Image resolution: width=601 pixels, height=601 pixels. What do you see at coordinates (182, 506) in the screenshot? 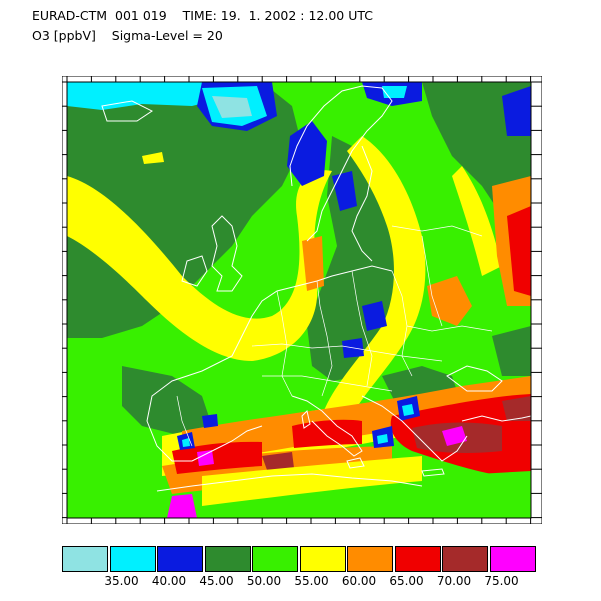
I see `field-magenta-bottom` at bounding box center [182, 506].